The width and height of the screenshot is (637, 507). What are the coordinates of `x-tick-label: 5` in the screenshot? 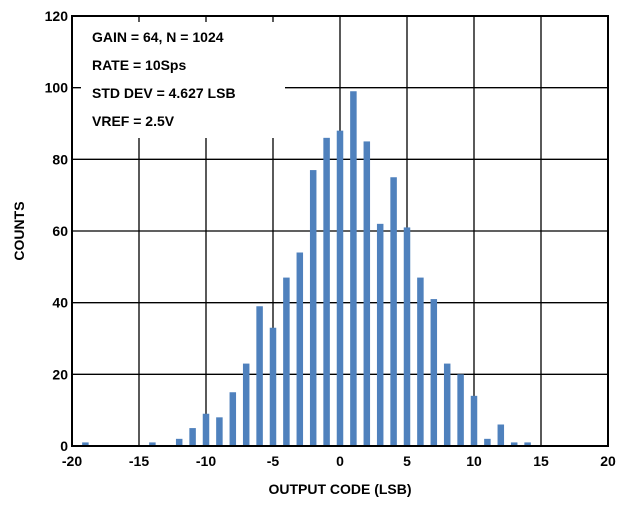 It's located at (407, 461).